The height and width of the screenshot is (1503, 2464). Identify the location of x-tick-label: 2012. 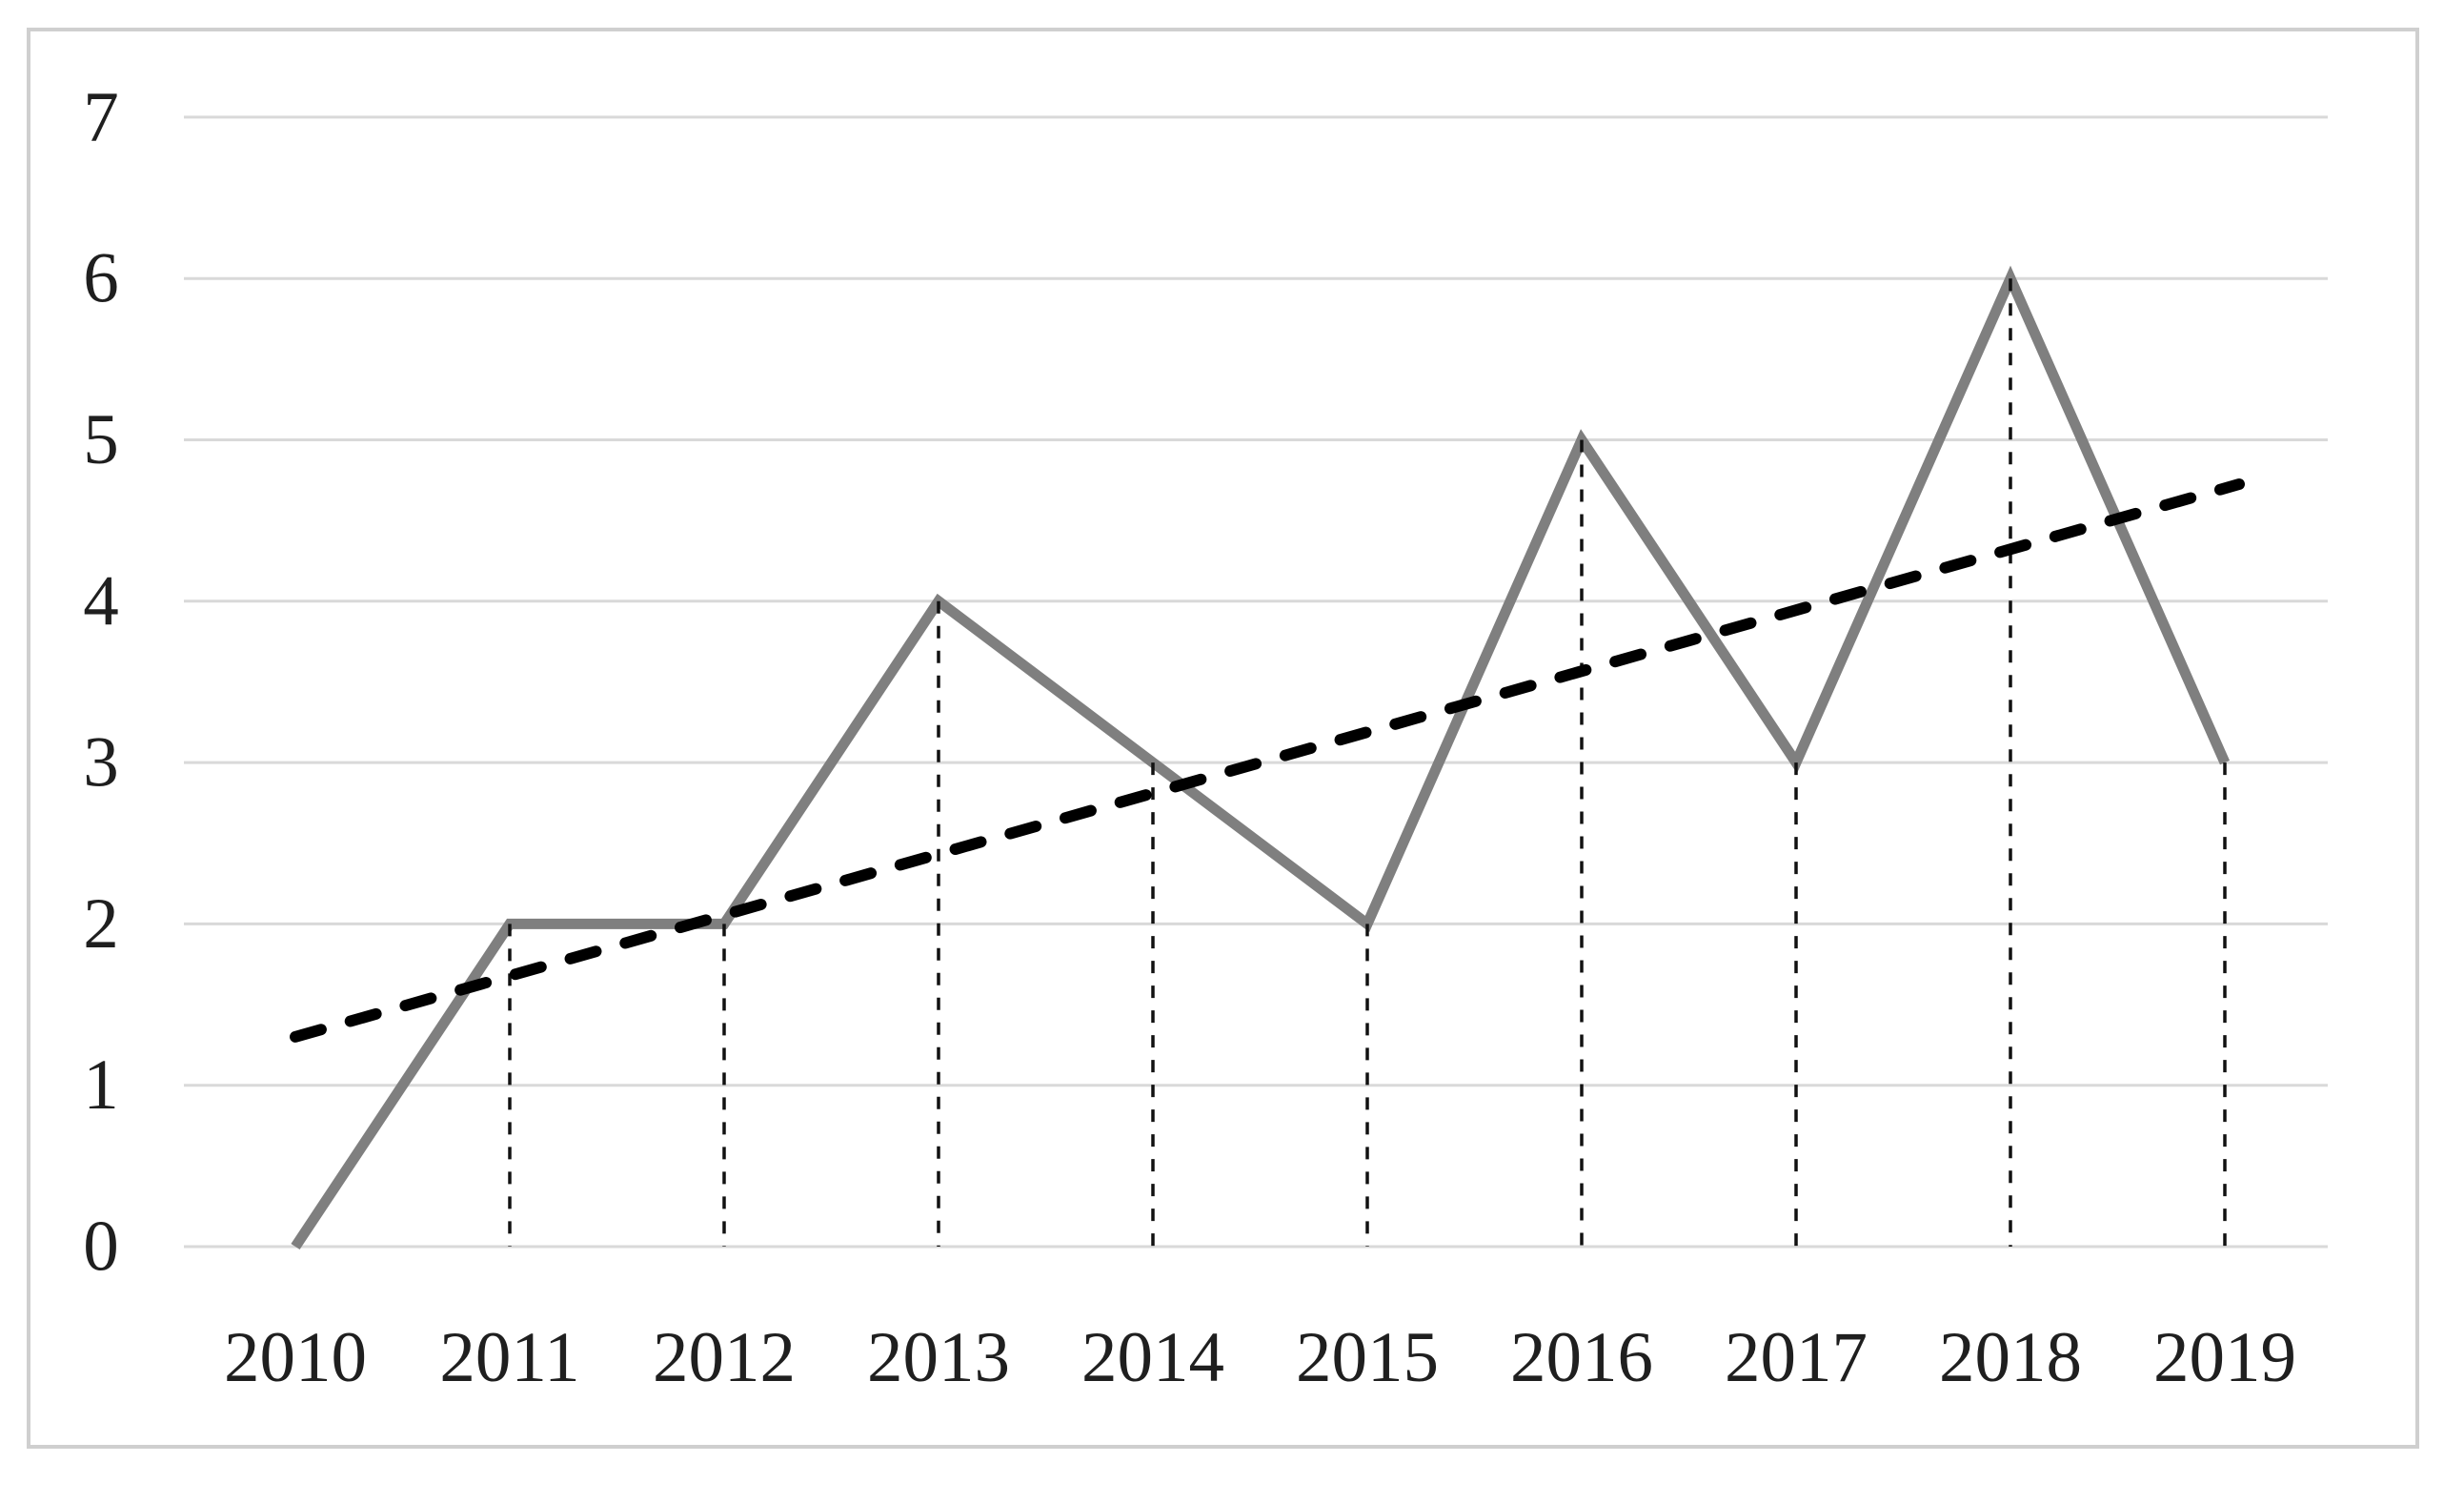
(724, 1358).